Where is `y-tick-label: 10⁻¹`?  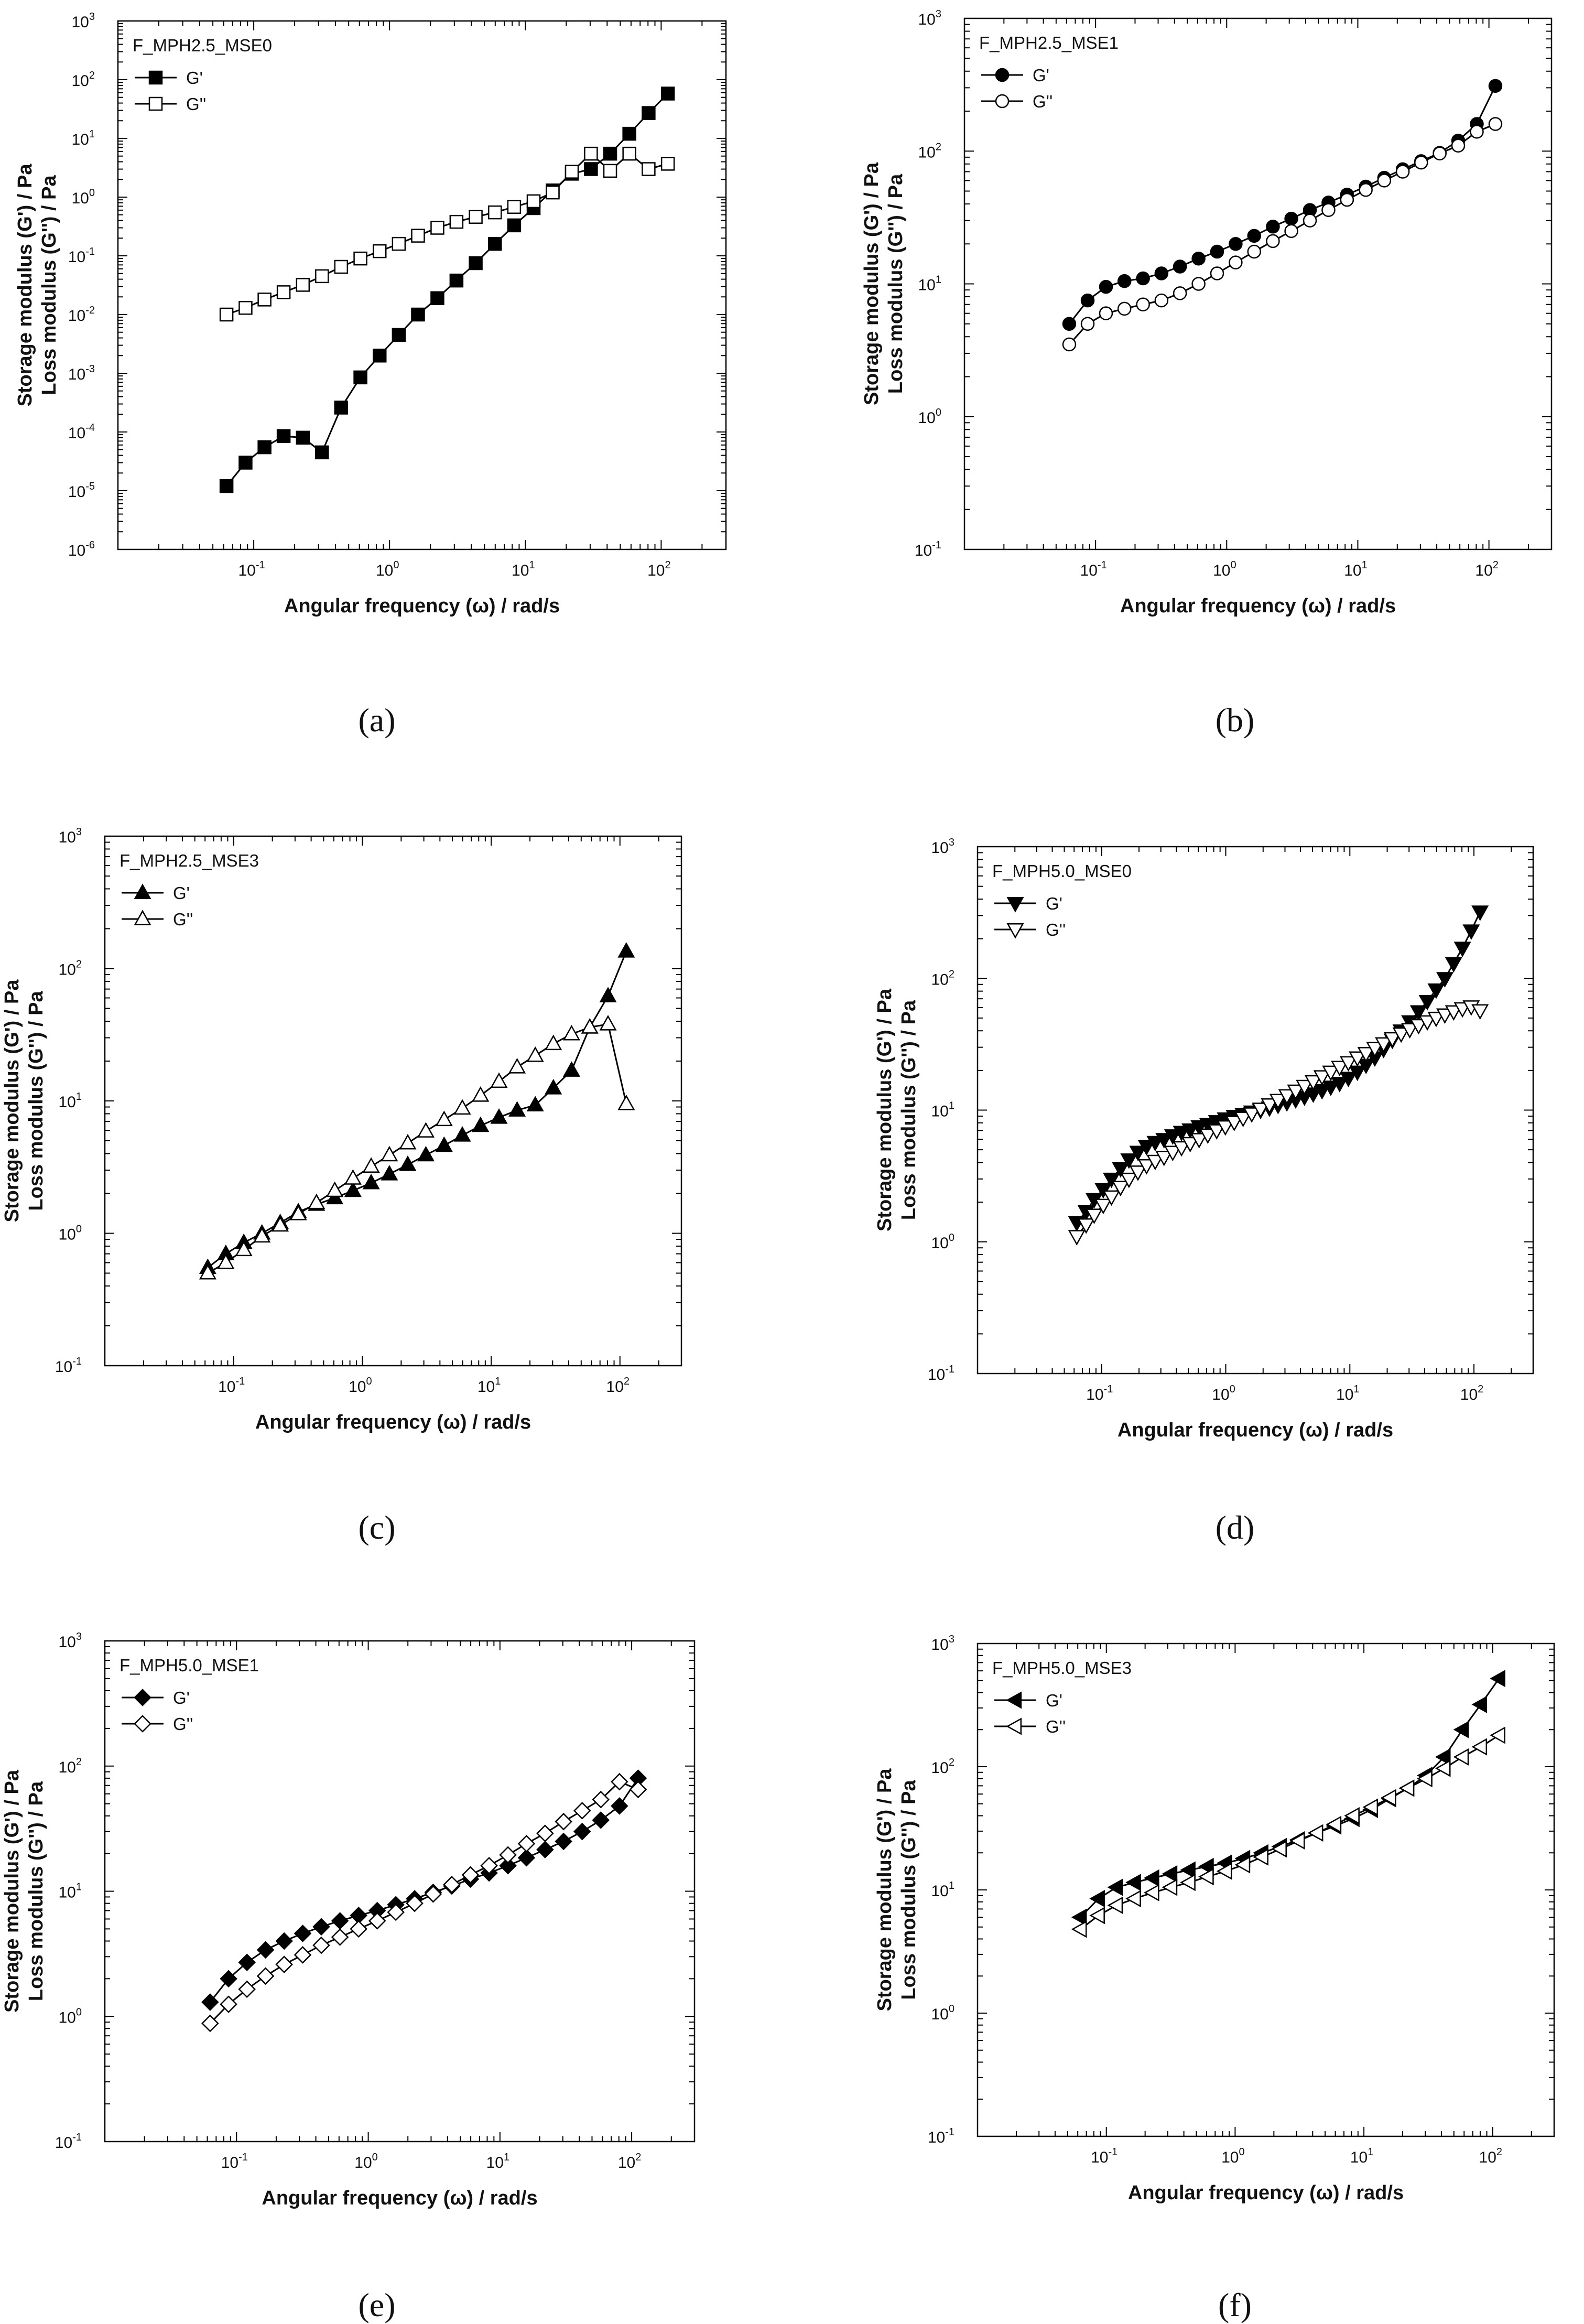 y-tick-label: 10⁻¹ is located at coordinates (82, 256).